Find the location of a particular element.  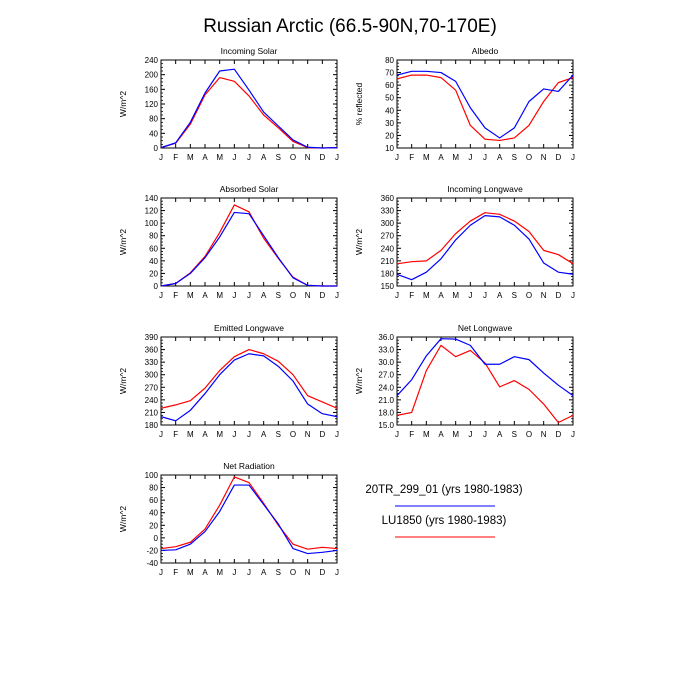

y-tick-label: -40 is located at coordinates (152, 563).